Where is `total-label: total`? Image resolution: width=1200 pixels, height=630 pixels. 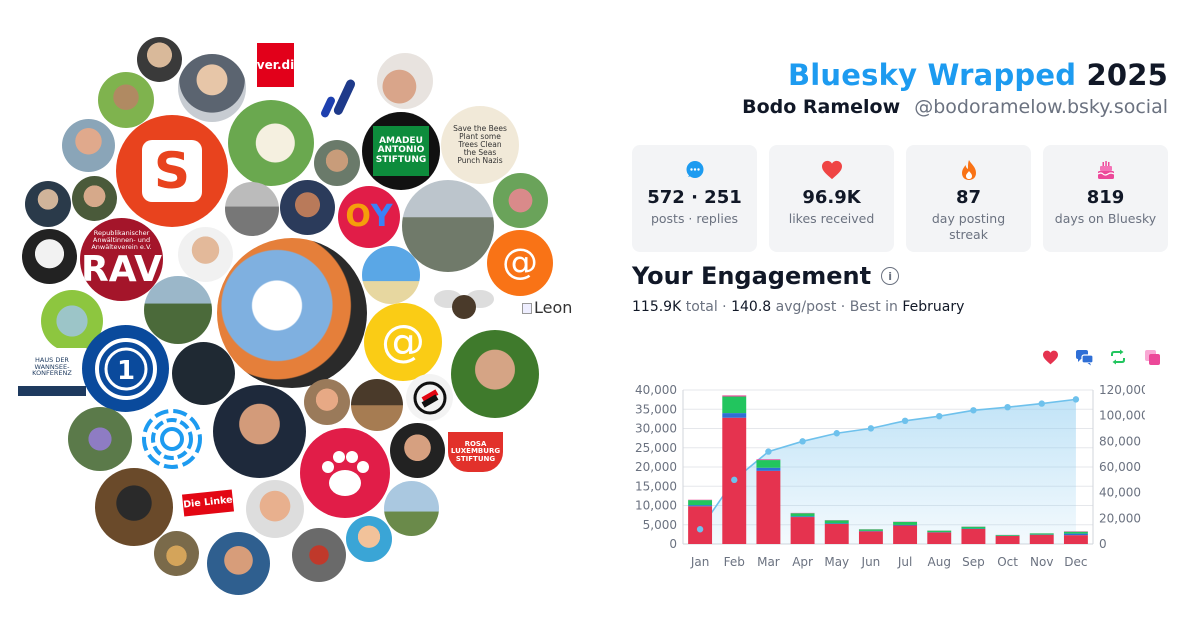 total-label: total is located at coordinates (701, 307).